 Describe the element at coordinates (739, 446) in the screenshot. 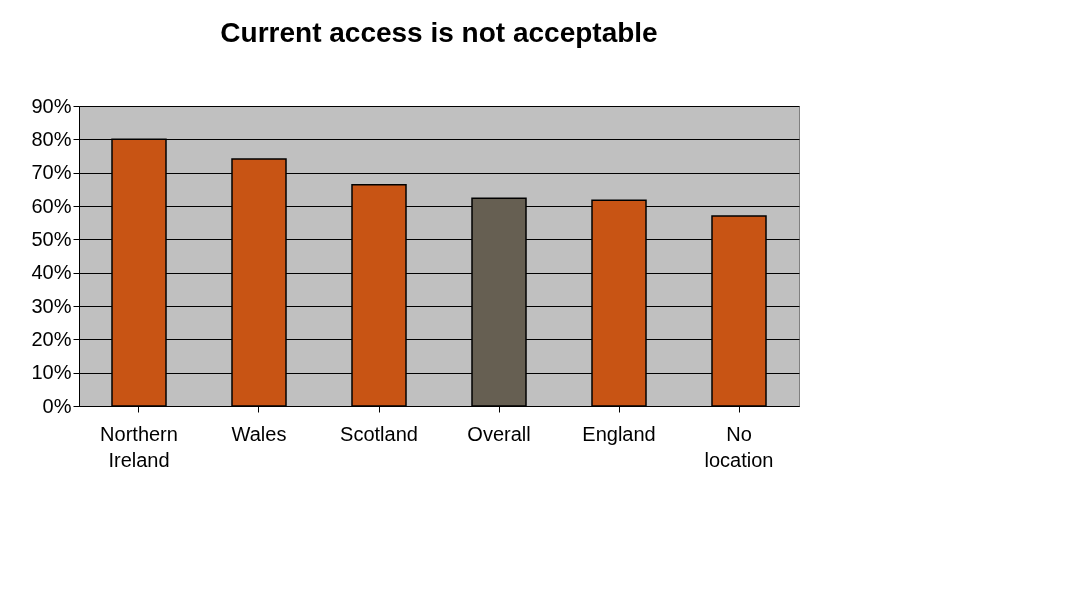

I see `x-tick-label: No location` at that location.